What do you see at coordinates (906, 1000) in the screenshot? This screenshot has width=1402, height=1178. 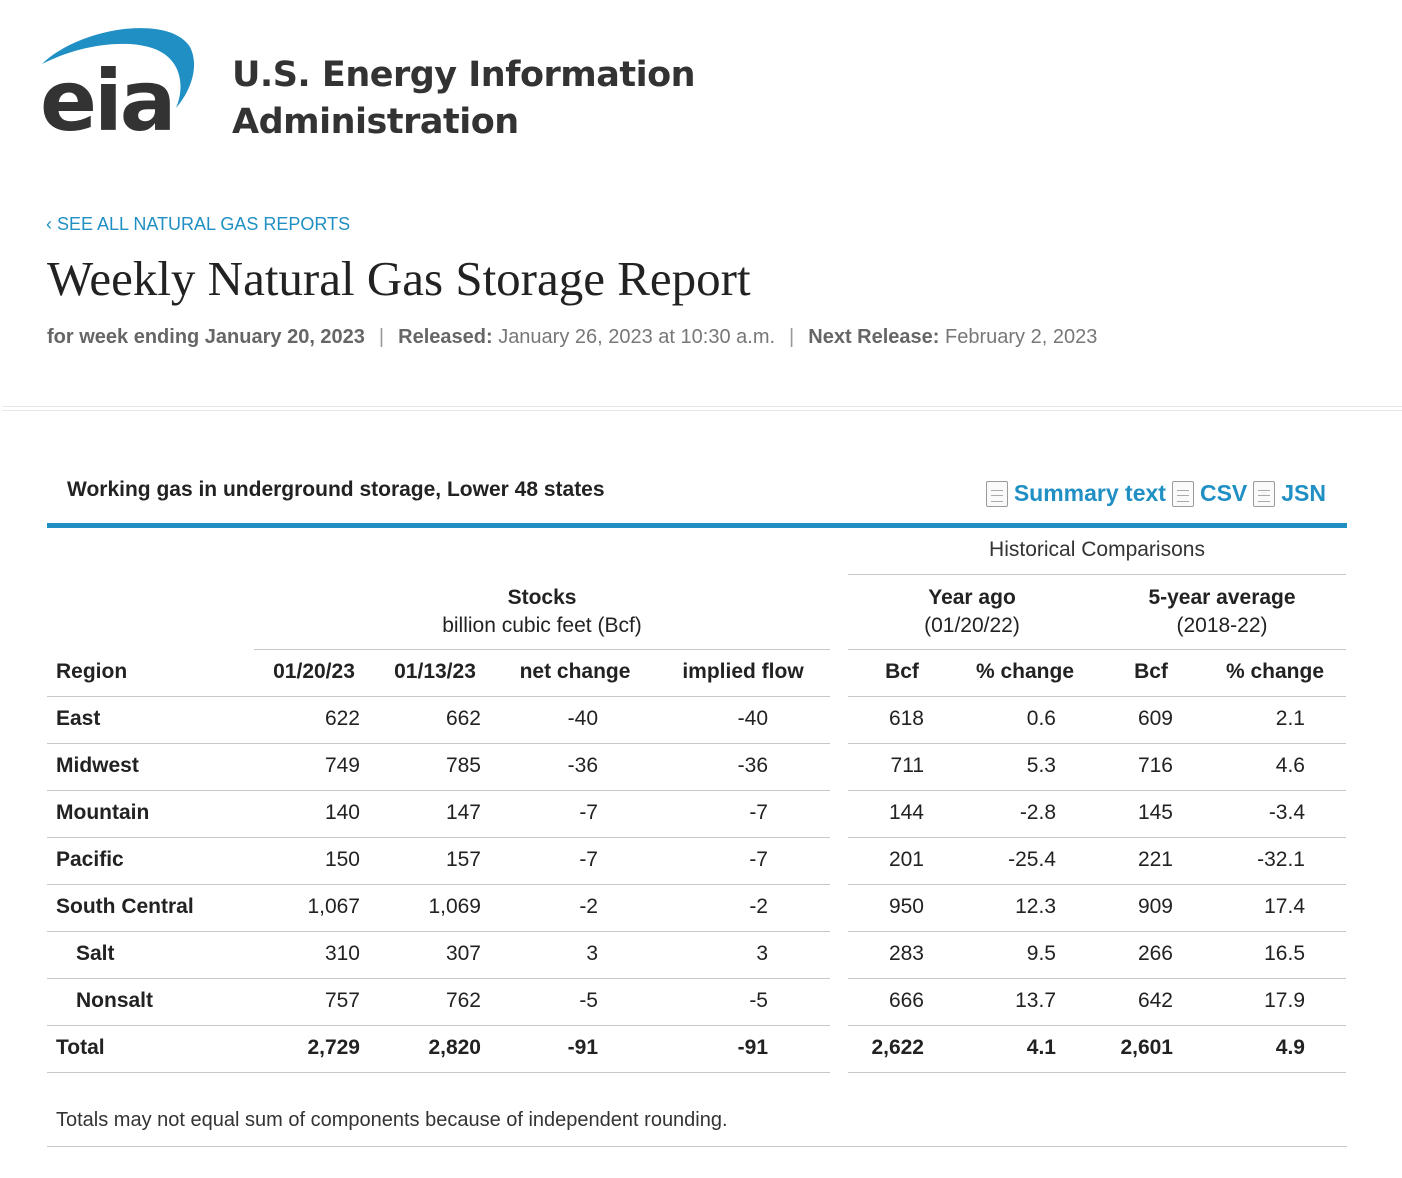 I see `table-cell: 666` at bounding box center [906, 1000].